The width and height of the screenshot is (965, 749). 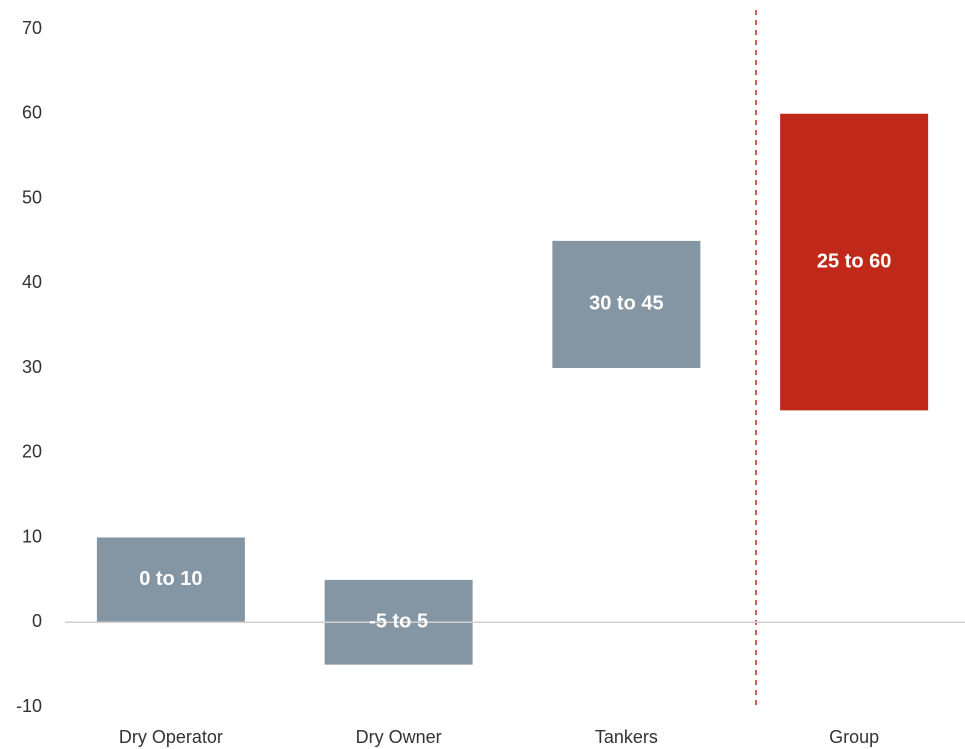 I want to click on y-tick-label: 30, so click(x=32, y=367).